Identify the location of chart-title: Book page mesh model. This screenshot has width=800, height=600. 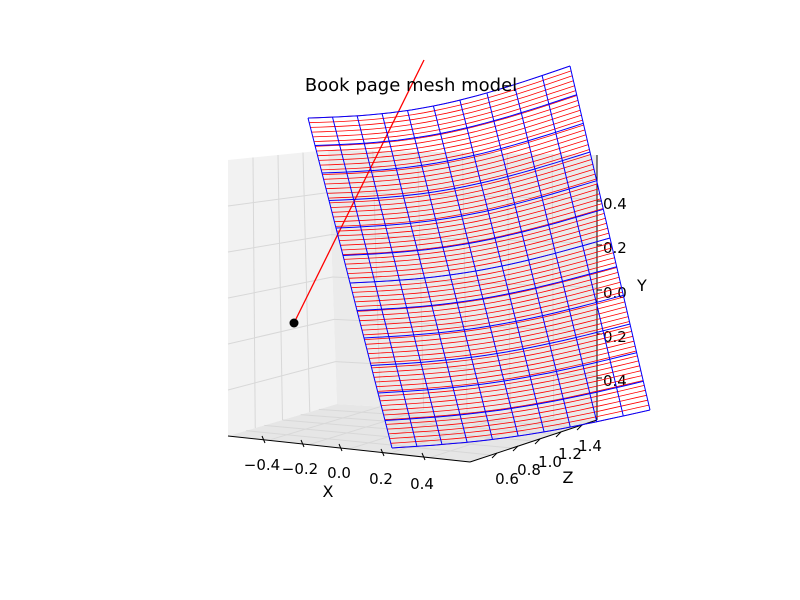
(411, 85).